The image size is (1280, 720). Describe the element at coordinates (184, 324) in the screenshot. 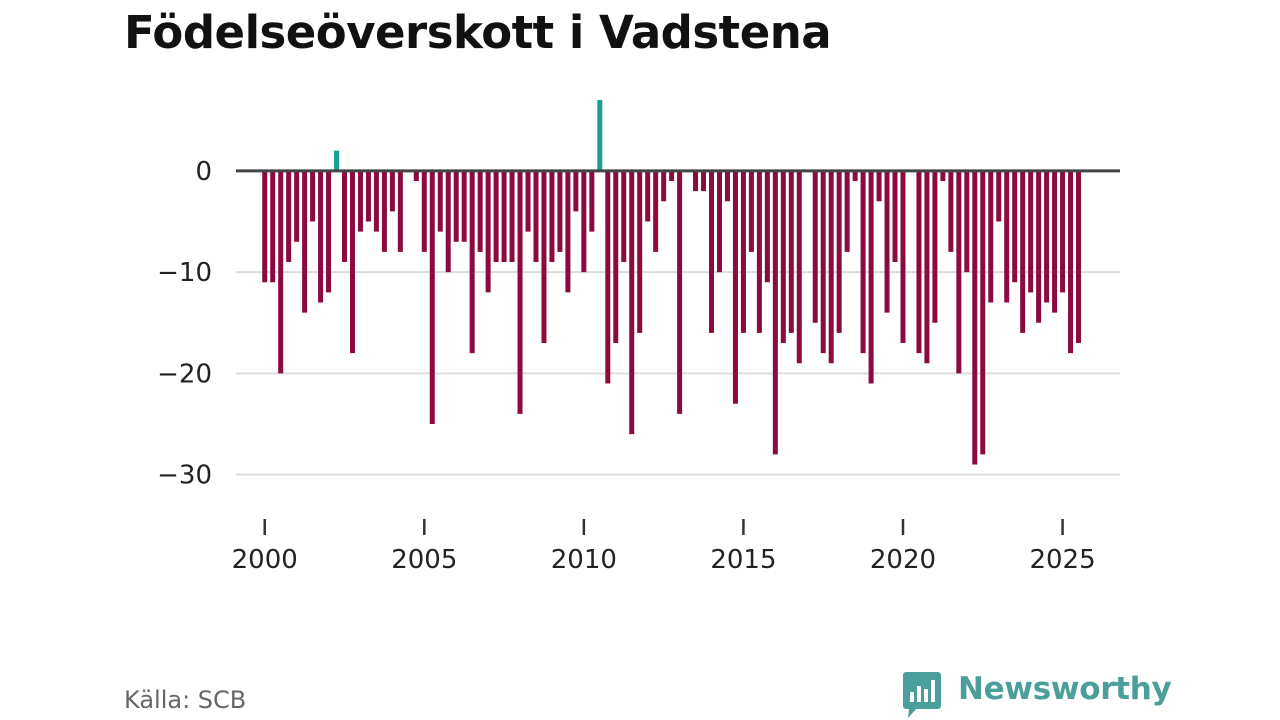

I see `y-axis-labels: 0 −10 −20 −30` at that location.